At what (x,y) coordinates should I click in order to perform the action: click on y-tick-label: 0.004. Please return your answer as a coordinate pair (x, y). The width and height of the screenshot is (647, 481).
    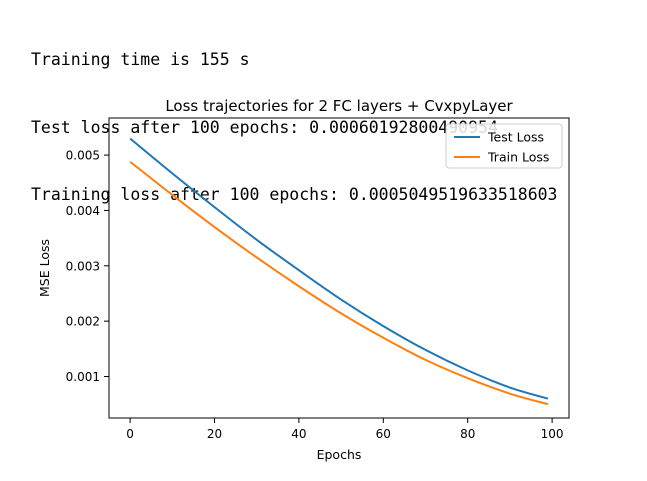
    Looking at the image, I should click on (83, 211).